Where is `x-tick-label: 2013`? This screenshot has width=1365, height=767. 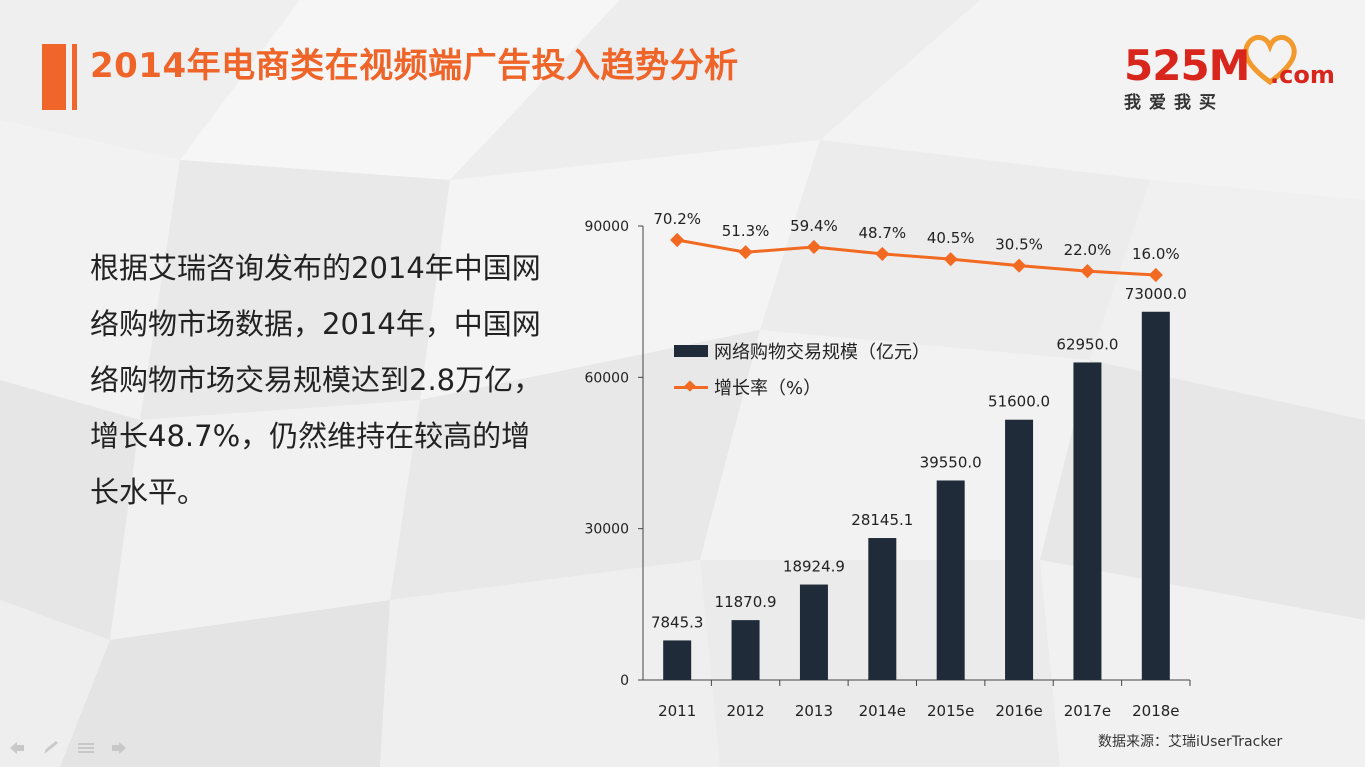 x-tick-label: 2013 is located at coordinates (814, 711).